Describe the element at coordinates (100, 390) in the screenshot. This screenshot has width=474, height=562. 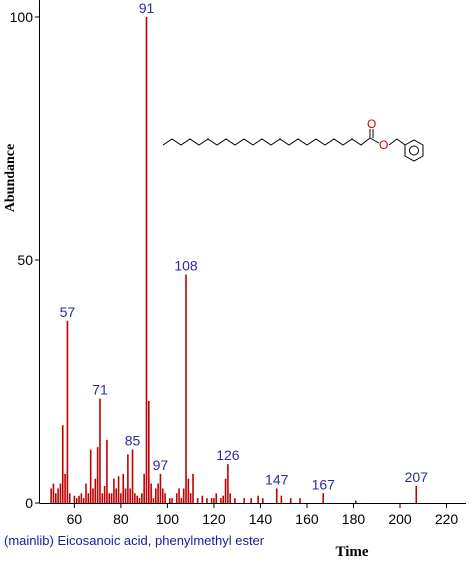
I see `peak-label: 71` at that location.